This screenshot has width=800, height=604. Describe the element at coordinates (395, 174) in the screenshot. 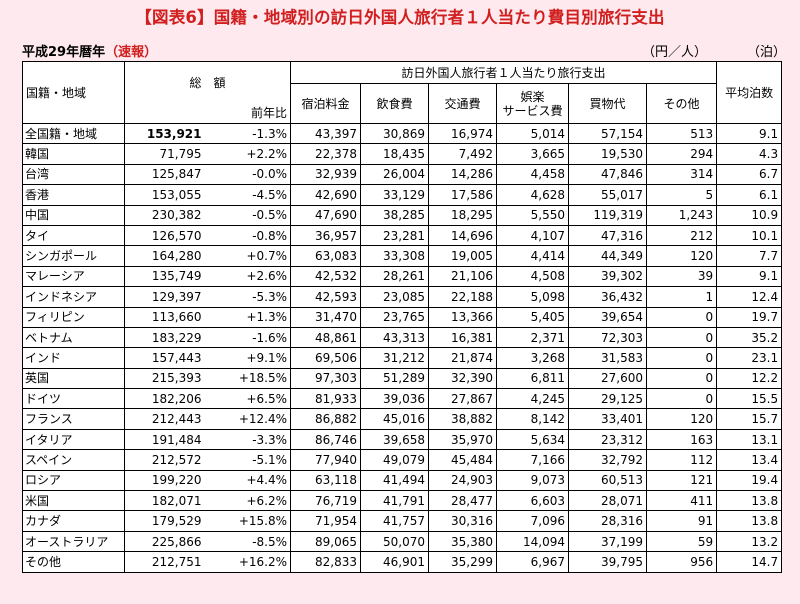

I see `cell-food: 26,004` at that location.